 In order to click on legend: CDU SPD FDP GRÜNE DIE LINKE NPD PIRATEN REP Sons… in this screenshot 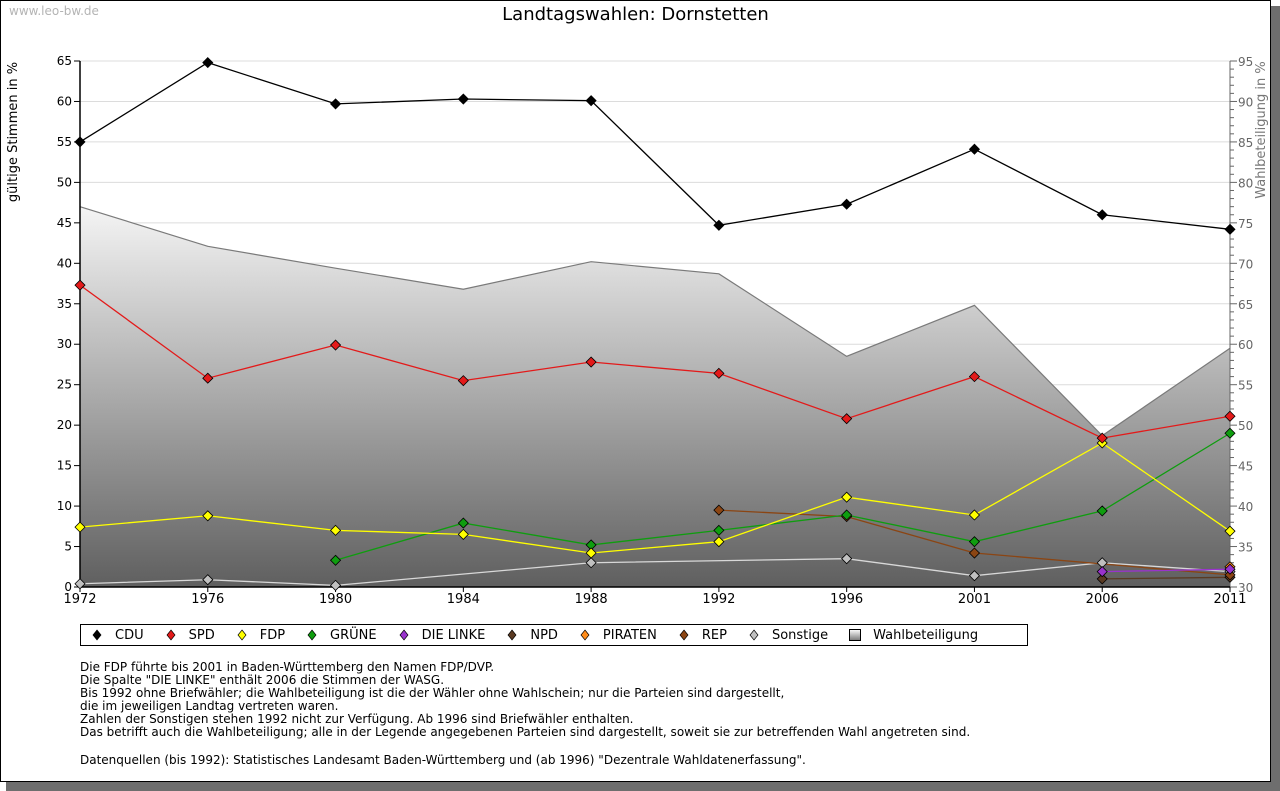, I will do `click(554, 635)`.